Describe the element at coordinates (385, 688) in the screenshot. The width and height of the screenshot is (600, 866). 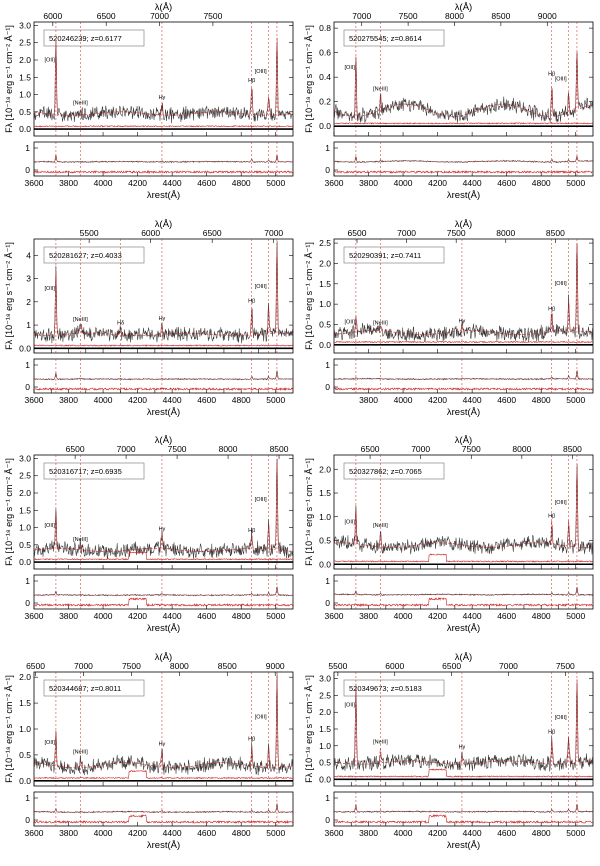
I see `legend-label: 520349673; z=0.5183` at that location.